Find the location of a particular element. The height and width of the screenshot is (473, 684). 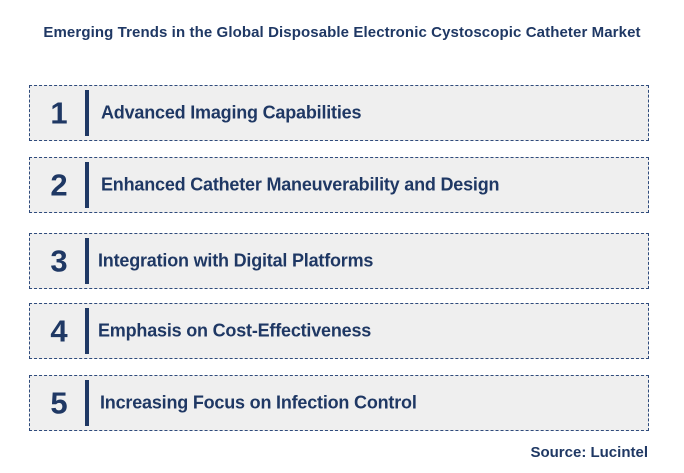

trend-label: Increasing Focus on Infection Control is located at coordinates (258, 402).